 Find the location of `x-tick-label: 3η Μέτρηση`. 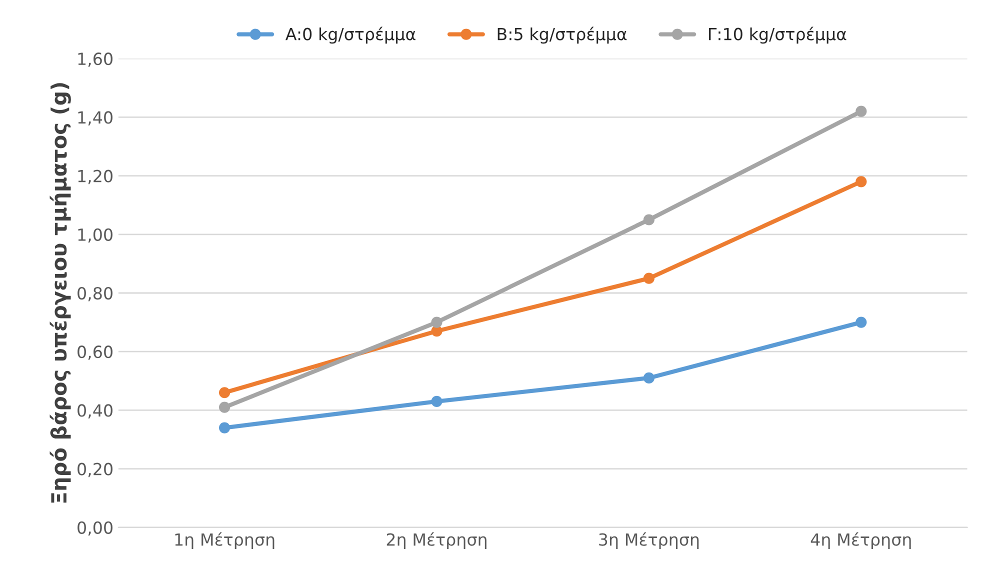

x-tick-label: 3η Μέτρηση is located at coordinates (649, 541).